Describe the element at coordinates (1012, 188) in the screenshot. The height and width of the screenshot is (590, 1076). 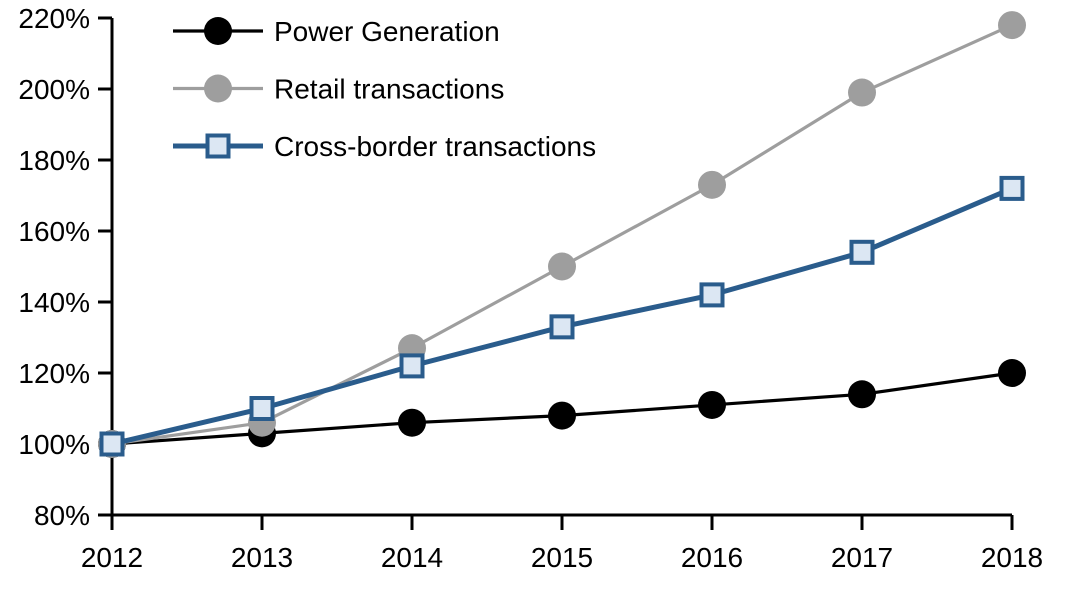
I see `marker-square-cross-border-transactions-2018` at that location.